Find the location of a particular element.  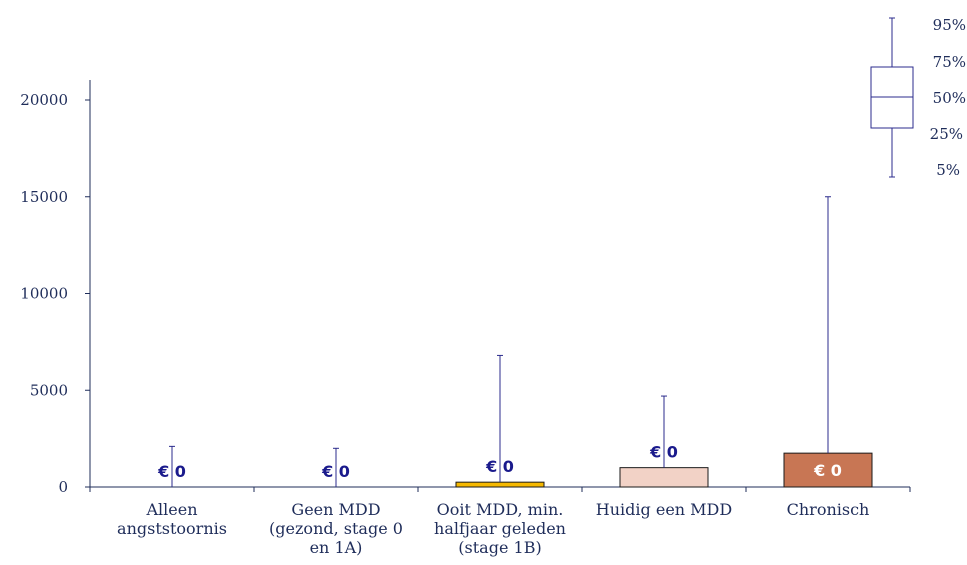

y-tick-label: 20000 is located at coordinates (44, 100).